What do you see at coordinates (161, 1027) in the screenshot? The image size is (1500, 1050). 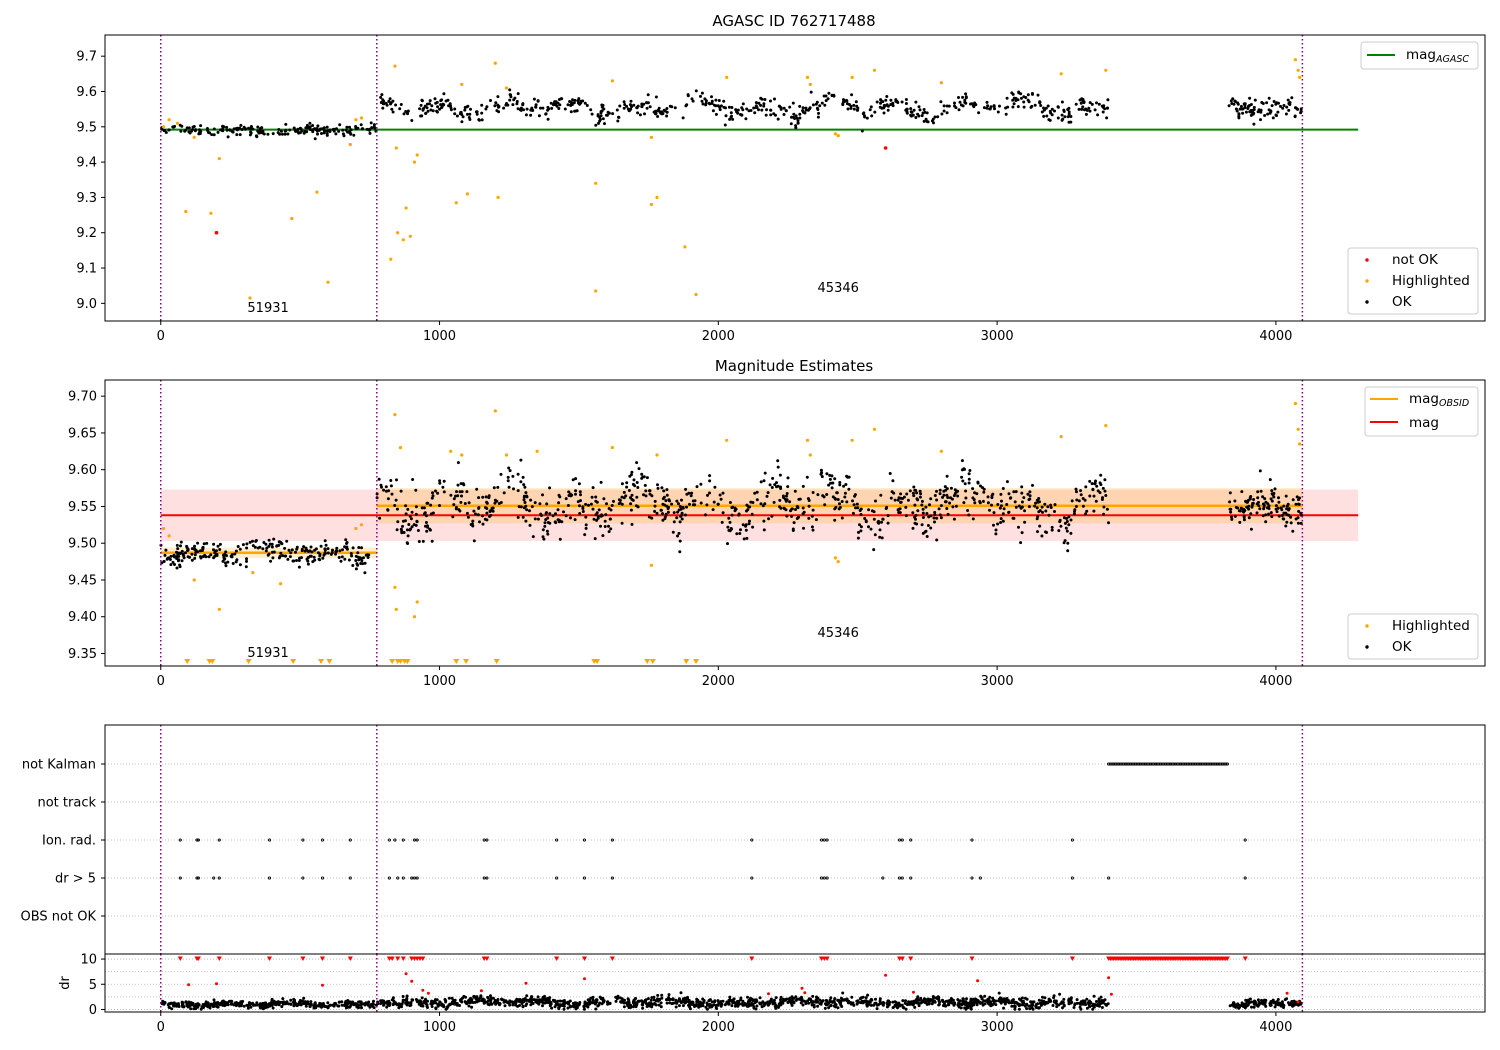 I see `x-tick-label: 0` at bounding box center [161, 1027].